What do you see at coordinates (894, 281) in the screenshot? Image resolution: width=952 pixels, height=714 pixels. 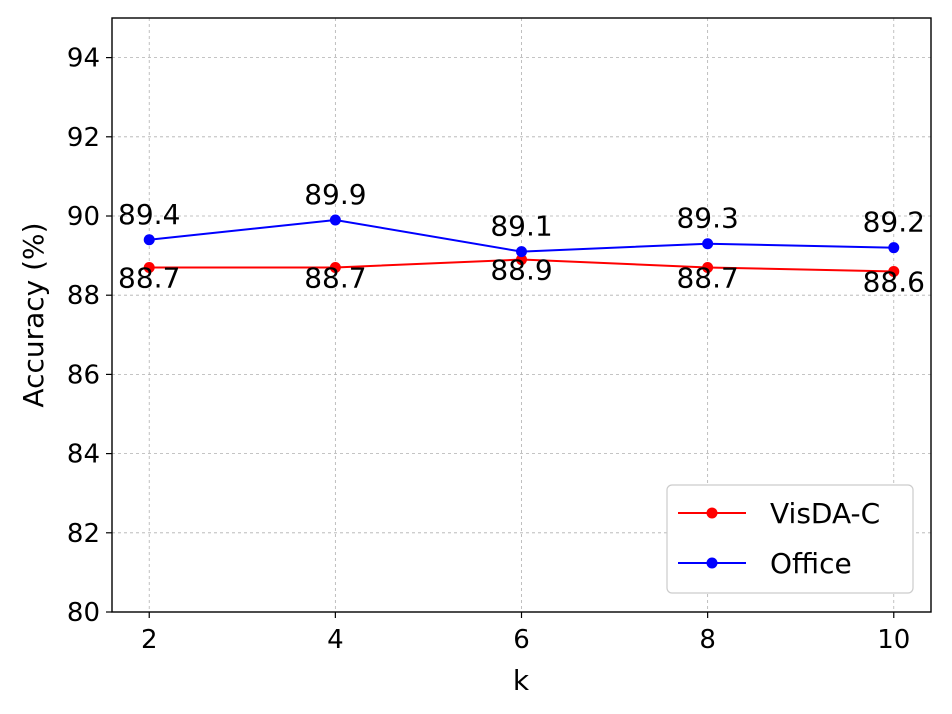 I see `data-label: 88.6` at bounding box center [894, 281].